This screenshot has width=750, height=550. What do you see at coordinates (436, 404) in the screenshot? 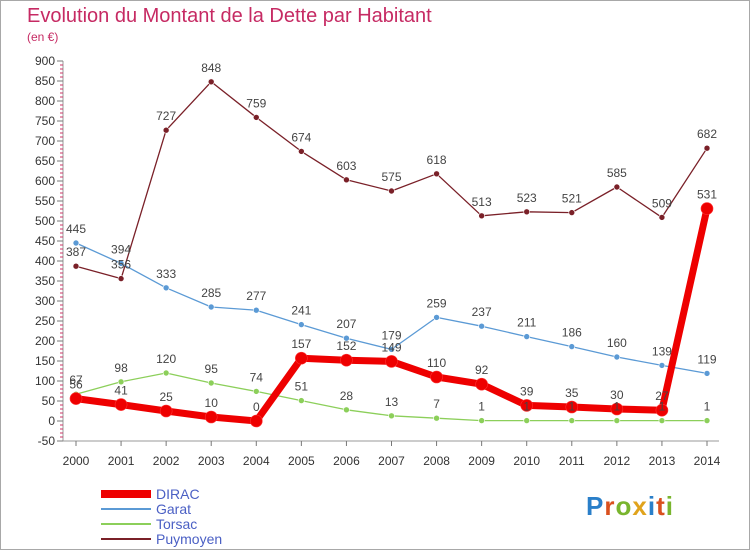
I see `data-label-torsac: 7` at bounding box center [436, 404].